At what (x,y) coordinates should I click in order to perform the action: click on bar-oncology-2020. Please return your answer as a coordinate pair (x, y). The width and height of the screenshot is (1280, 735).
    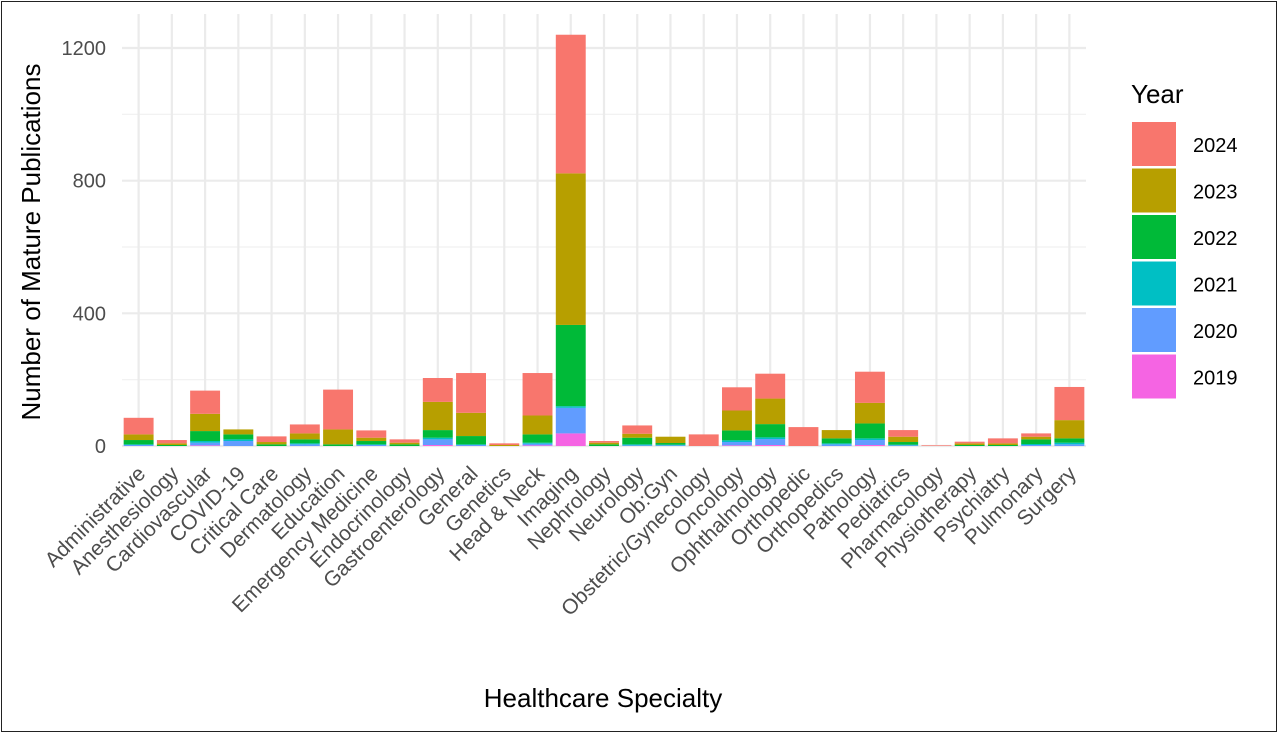
    Looking at the image, I should click on (737, 444).